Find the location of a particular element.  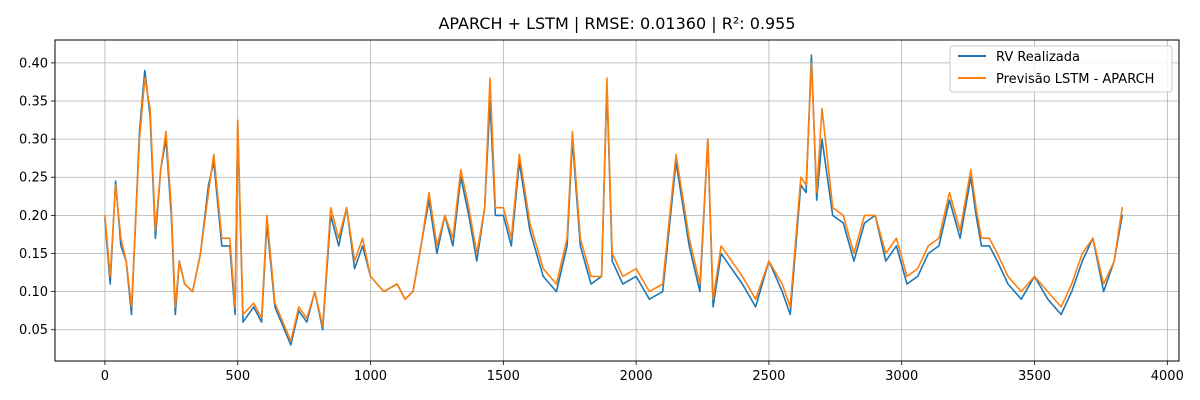

legend-box is located at coordinates (1061, 69).